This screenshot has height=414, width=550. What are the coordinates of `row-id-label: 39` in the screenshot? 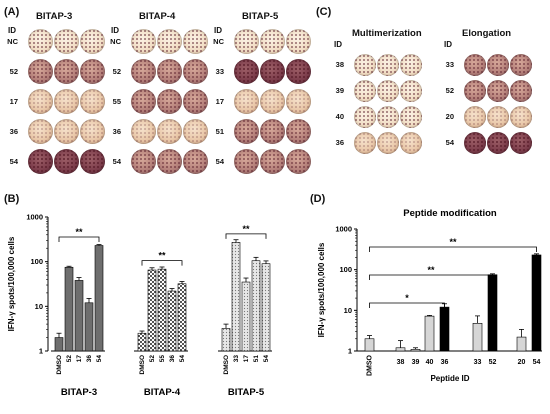 It's located at (339, 90).